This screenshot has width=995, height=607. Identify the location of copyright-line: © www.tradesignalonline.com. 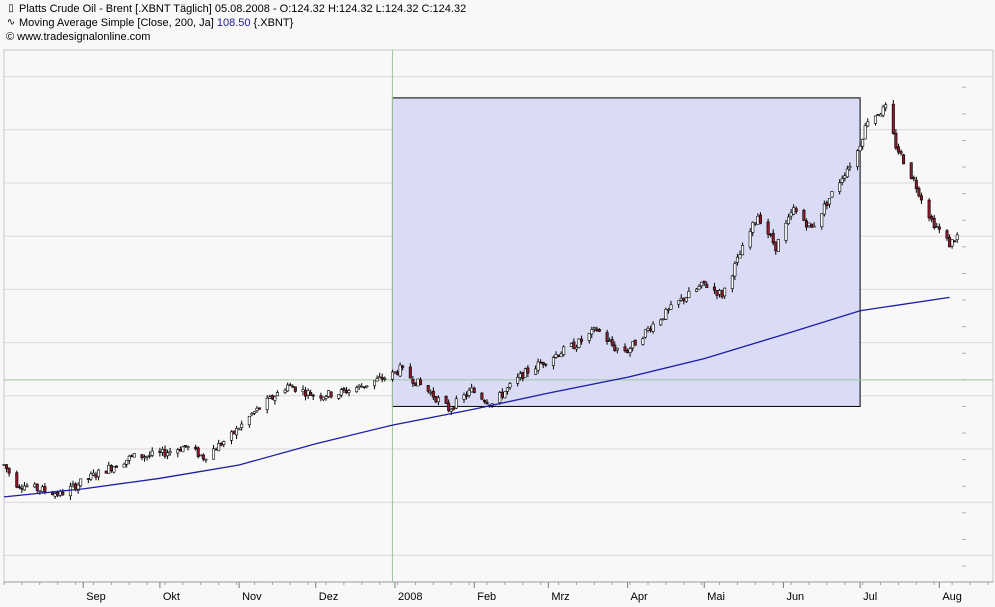
(236, 37).